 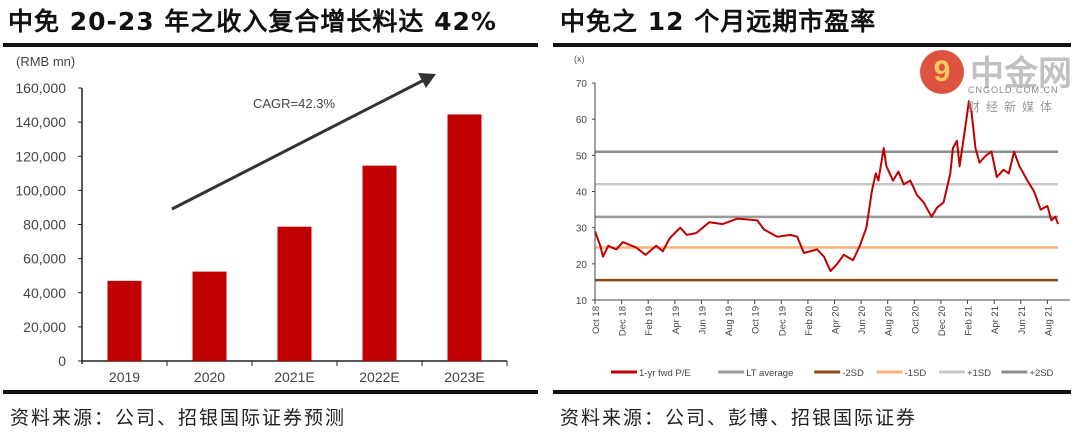 I want to click on cagr-annotation: CAGR=42.3%, so click(x=294, y=103).